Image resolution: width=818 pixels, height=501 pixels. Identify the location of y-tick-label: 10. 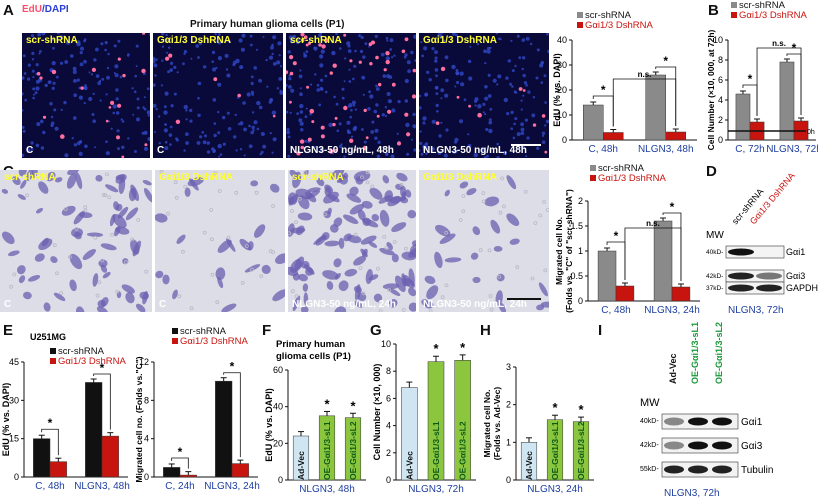
(718, 40).